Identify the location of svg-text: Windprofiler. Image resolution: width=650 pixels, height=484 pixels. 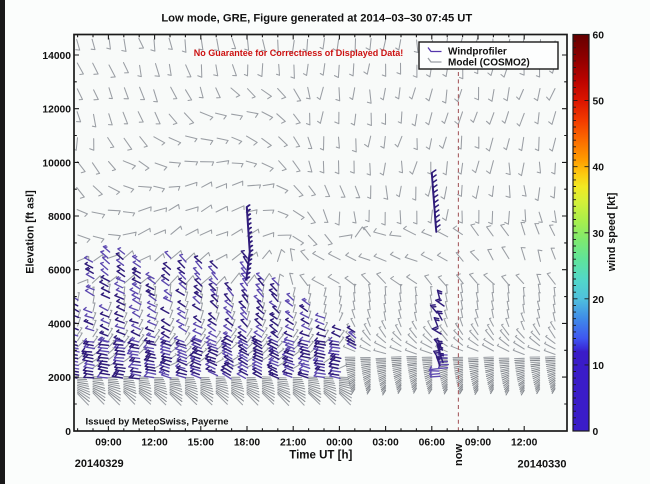
(477, 52).